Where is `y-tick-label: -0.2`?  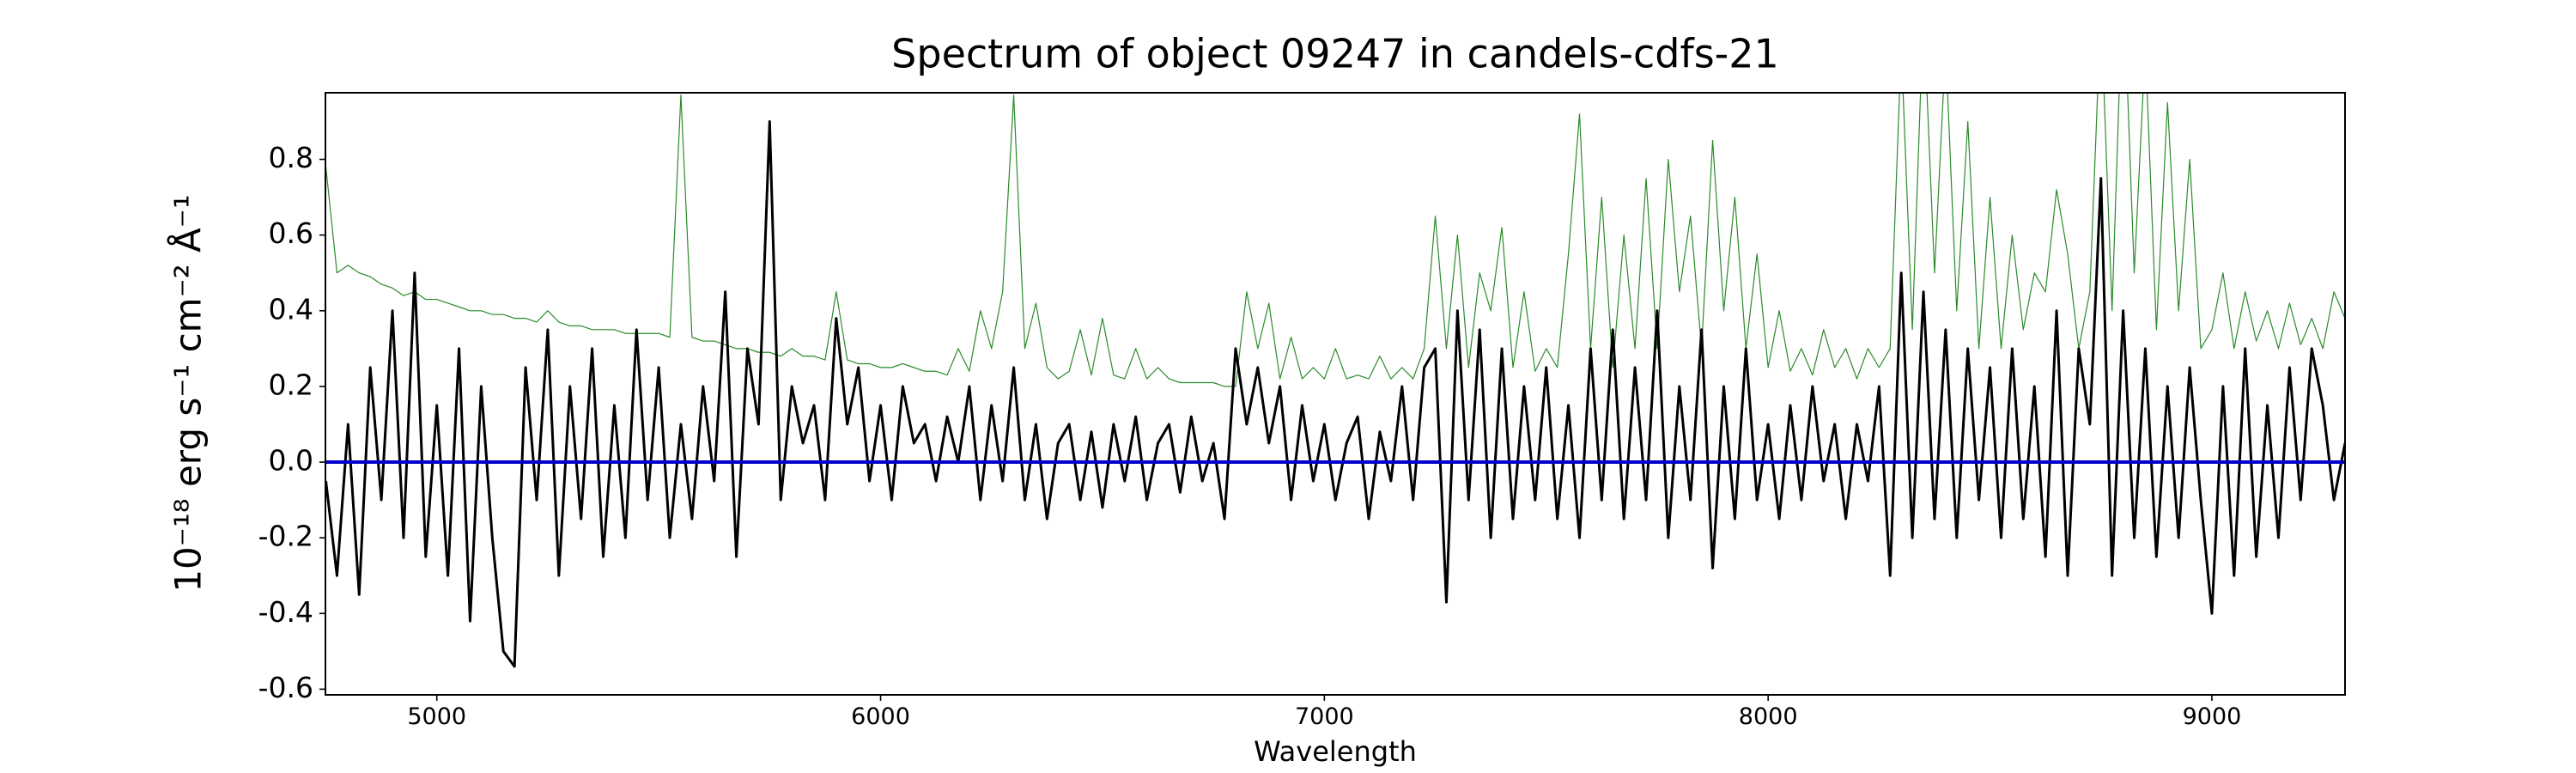
y-tick-label: -0.2 is located at coordinates (285, 536).